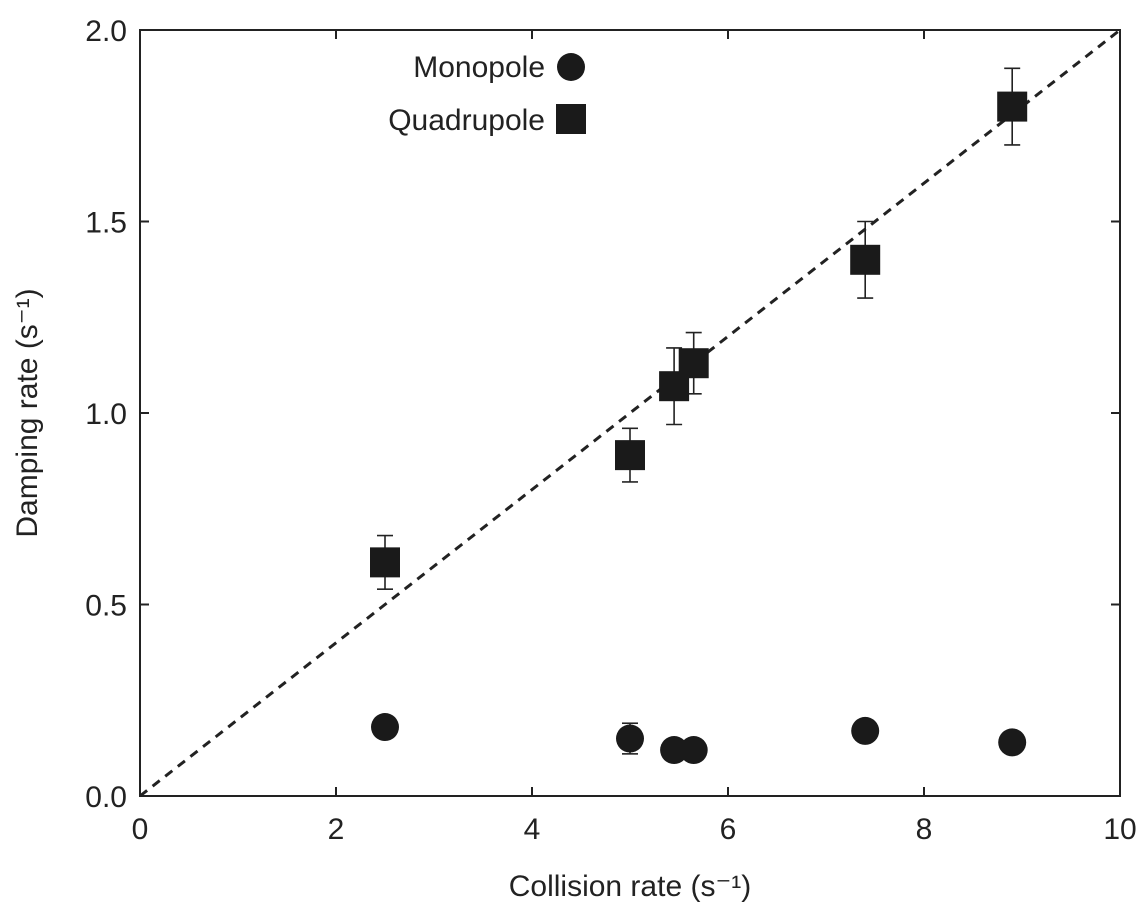  I want to click on x-tick-label: 0, so click(140, 829).